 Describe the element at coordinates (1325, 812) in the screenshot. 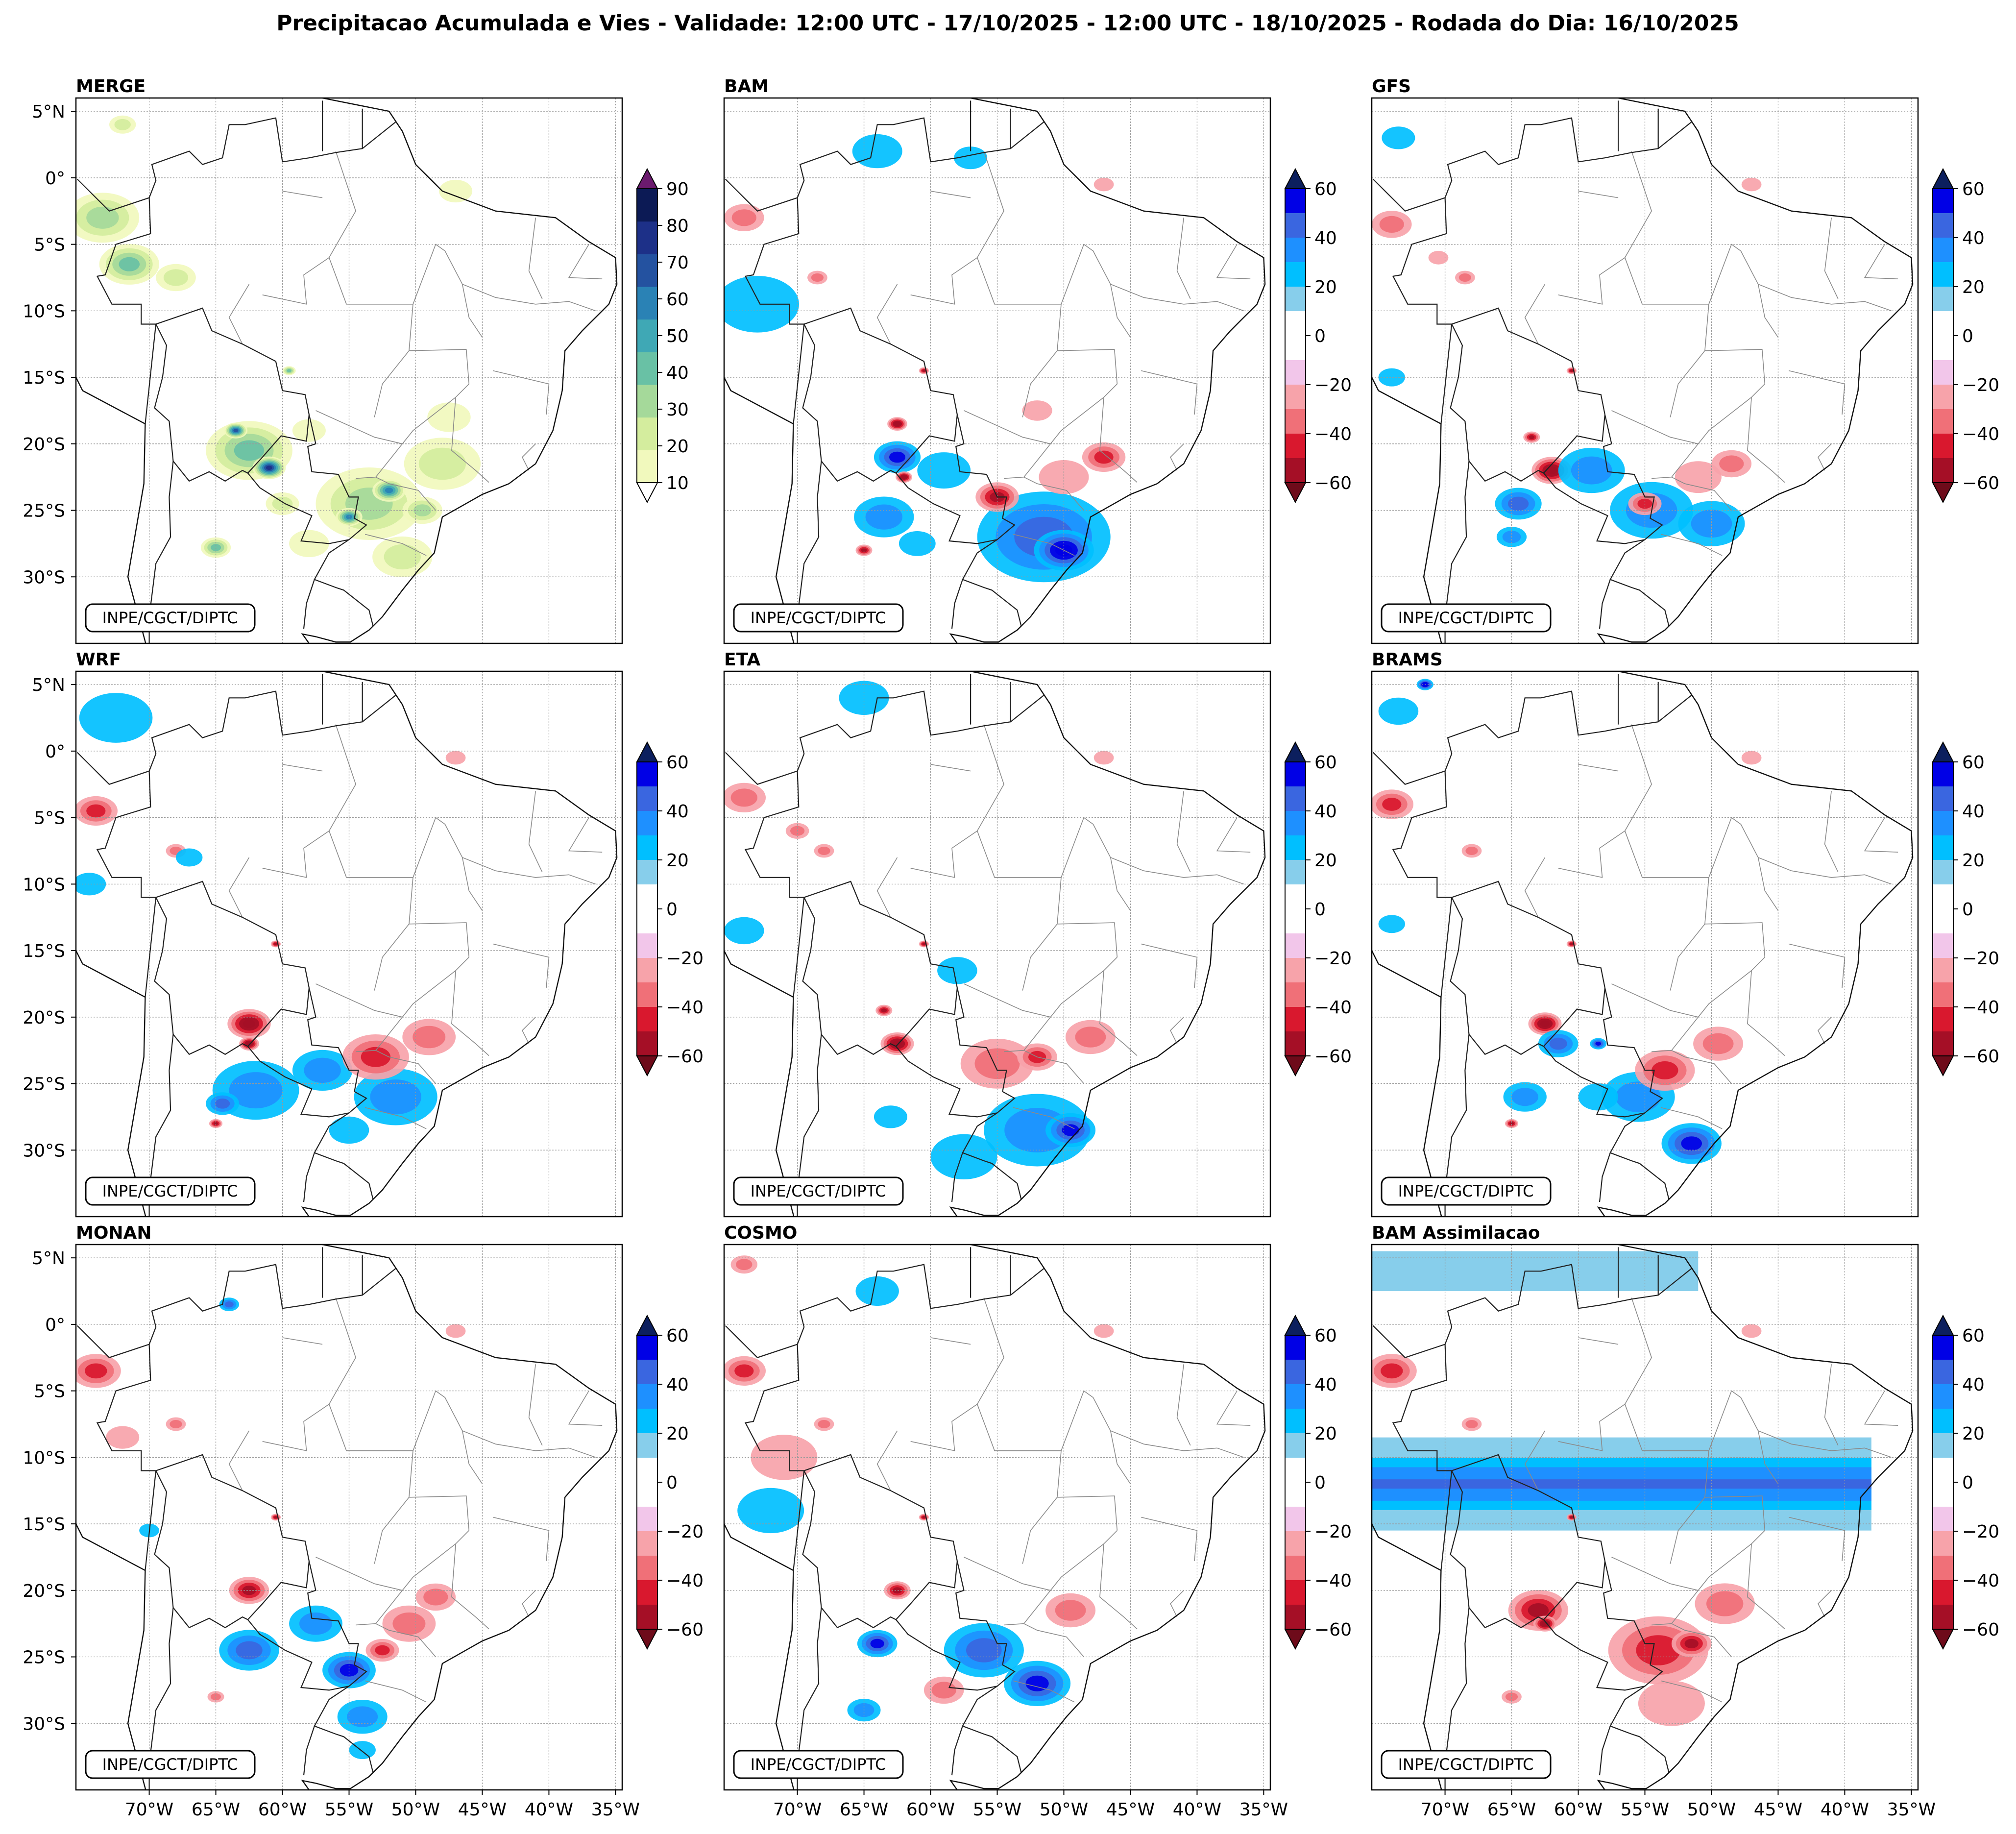

I see `colorbar-tick-label: 40` at that location.